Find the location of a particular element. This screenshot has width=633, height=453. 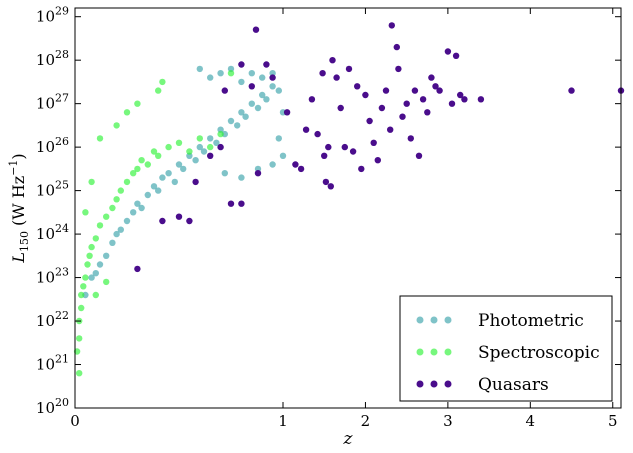

y-axis-label-unit: (W Hz is located at coordinates (18, 203).